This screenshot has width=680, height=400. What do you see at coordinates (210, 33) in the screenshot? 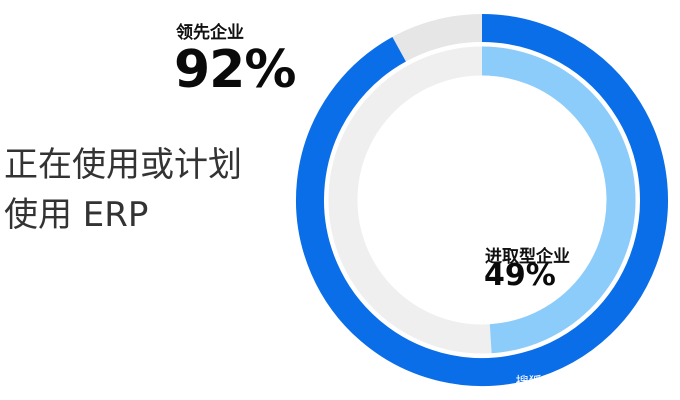
I see `leading-series-label: 领先企业` at bounding box center [210, 33].